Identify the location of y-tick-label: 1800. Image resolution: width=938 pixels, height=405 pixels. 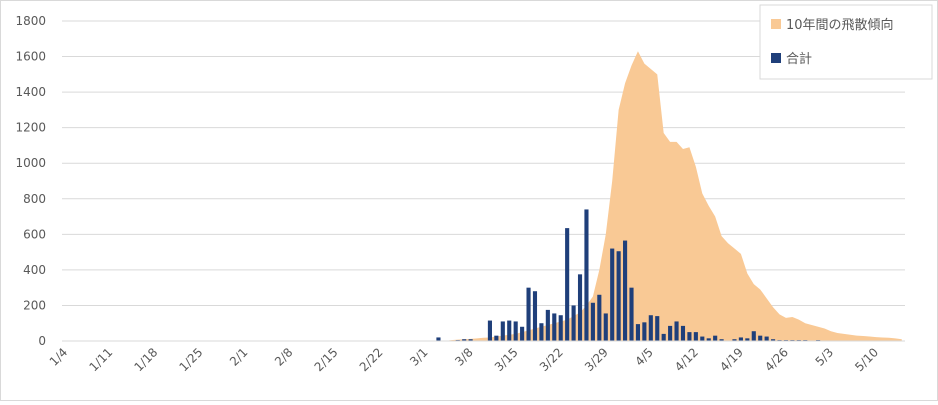
(30, 21).